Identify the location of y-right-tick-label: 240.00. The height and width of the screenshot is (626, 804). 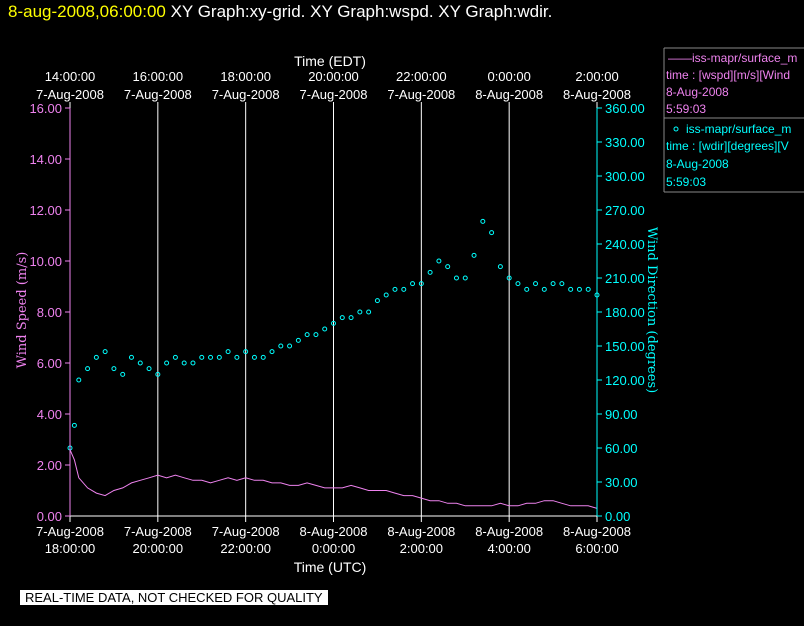
(625, 244).